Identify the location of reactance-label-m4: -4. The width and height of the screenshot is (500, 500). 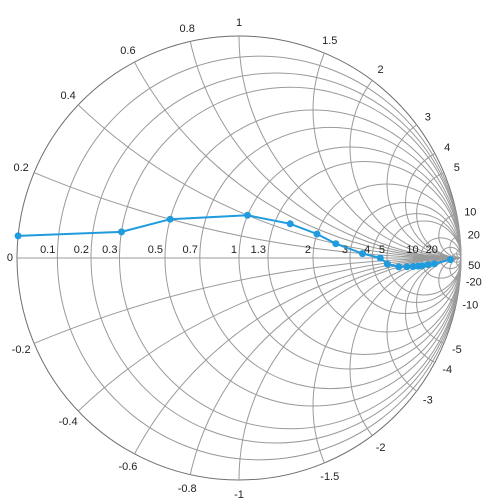
(447, 370).